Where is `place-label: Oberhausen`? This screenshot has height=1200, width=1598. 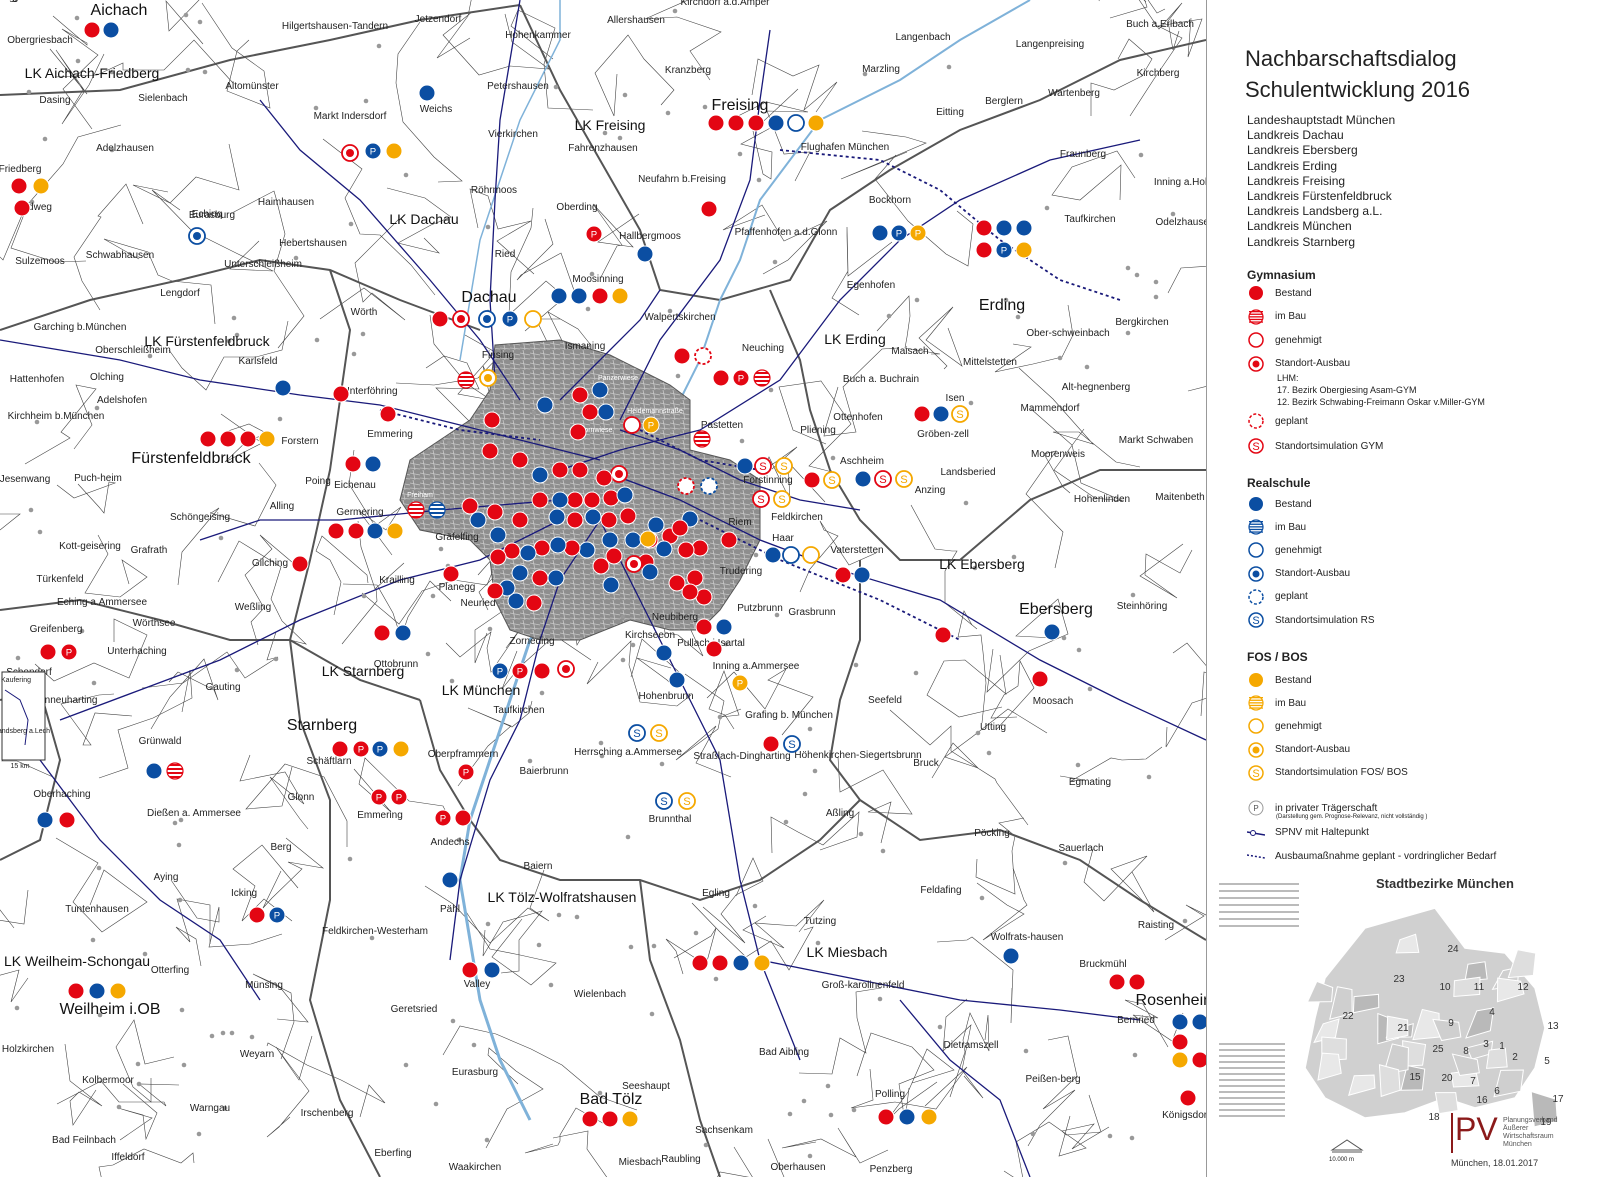
place-label: Oberhausen is located at coordinates (797, 1167).